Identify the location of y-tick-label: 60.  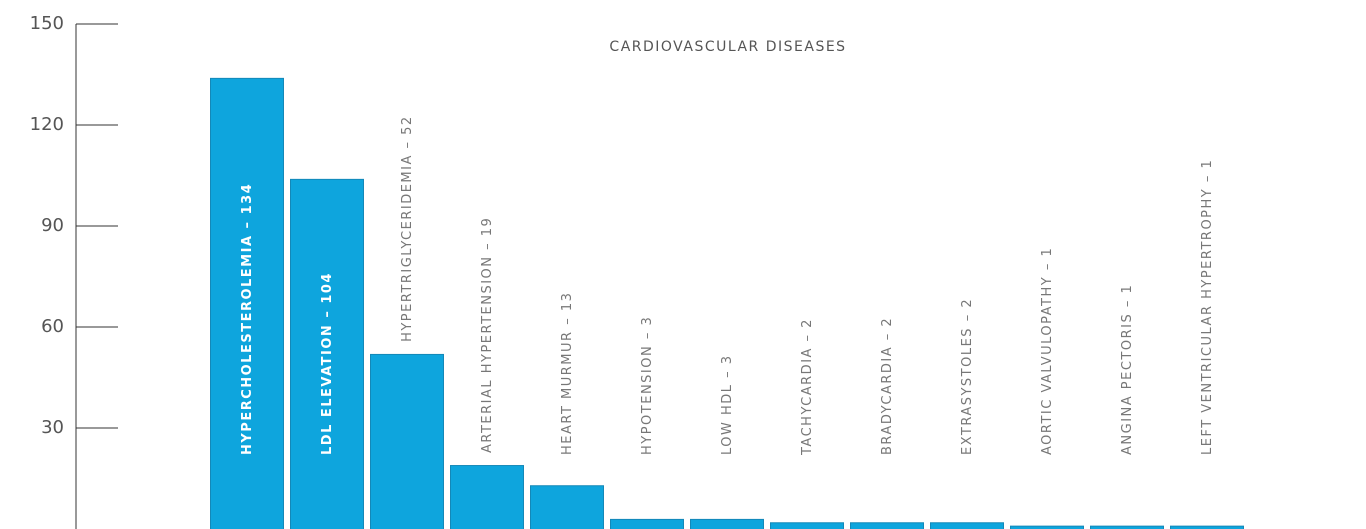
(52, 326).